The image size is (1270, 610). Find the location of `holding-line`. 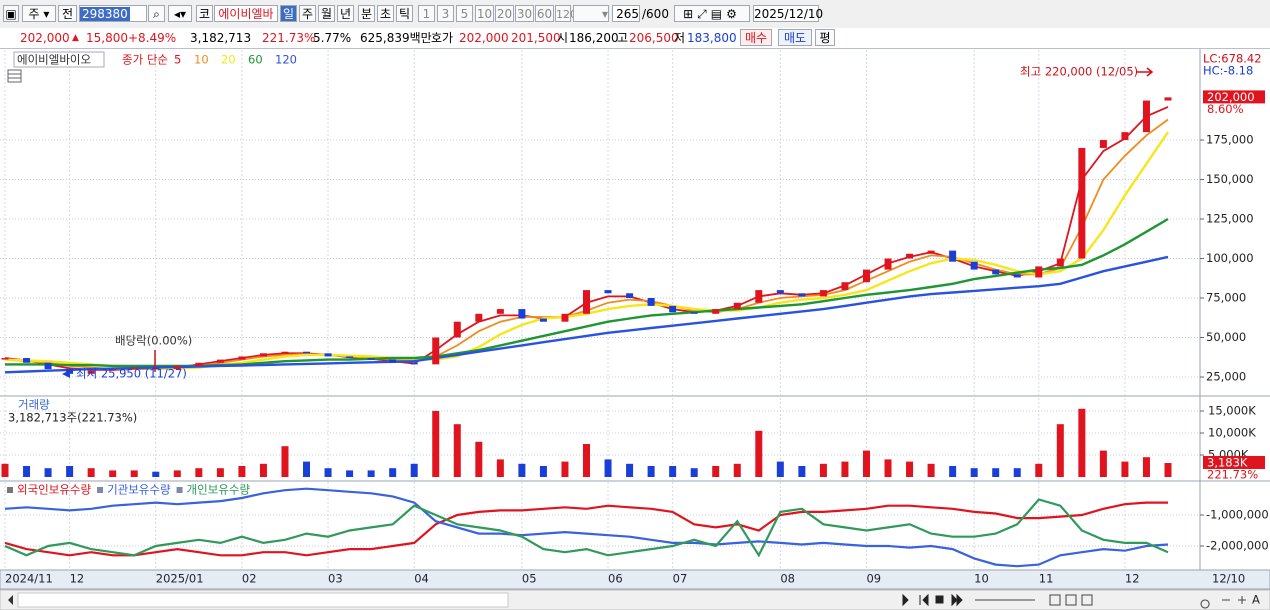

holding-line is located at coordinates (586, 528).